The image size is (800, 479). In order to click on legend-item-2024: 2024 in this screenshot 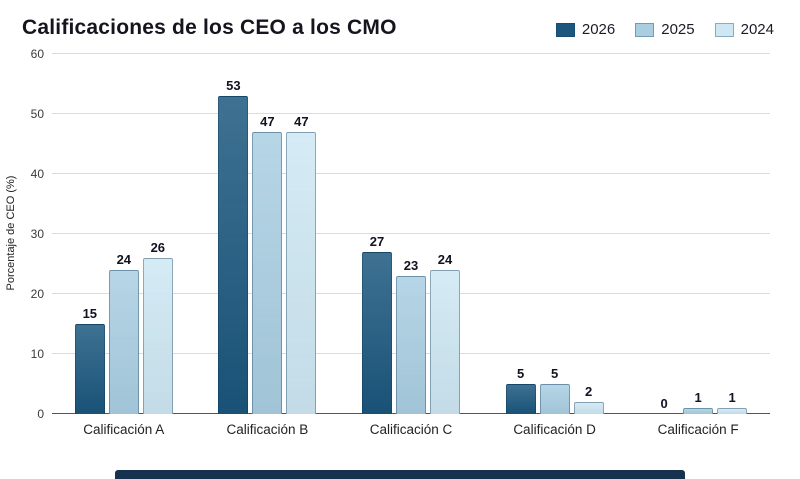, I will do `click(744, 29)`.